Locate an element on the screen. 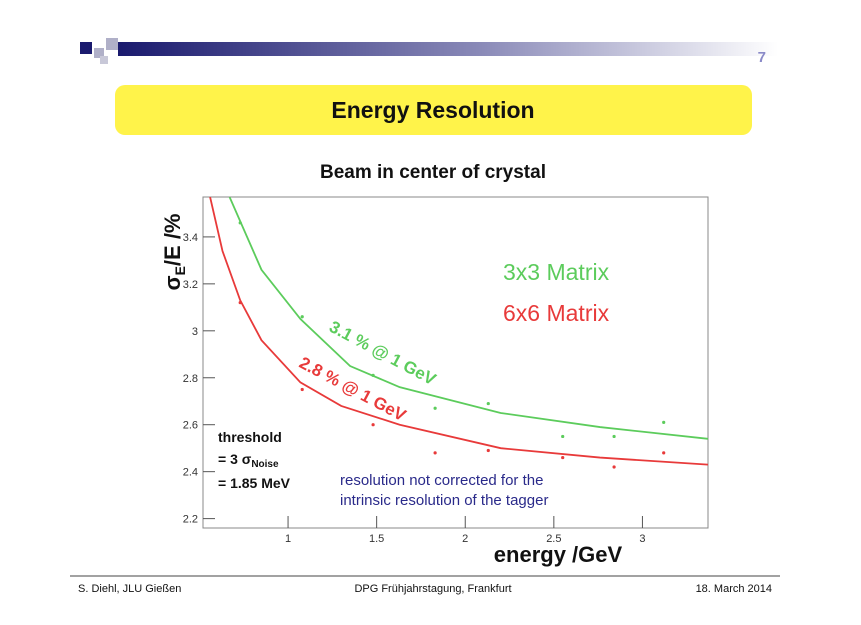 This screenshot has height=625, width=861. page-number: 7 is located at coordinates (762, 57).